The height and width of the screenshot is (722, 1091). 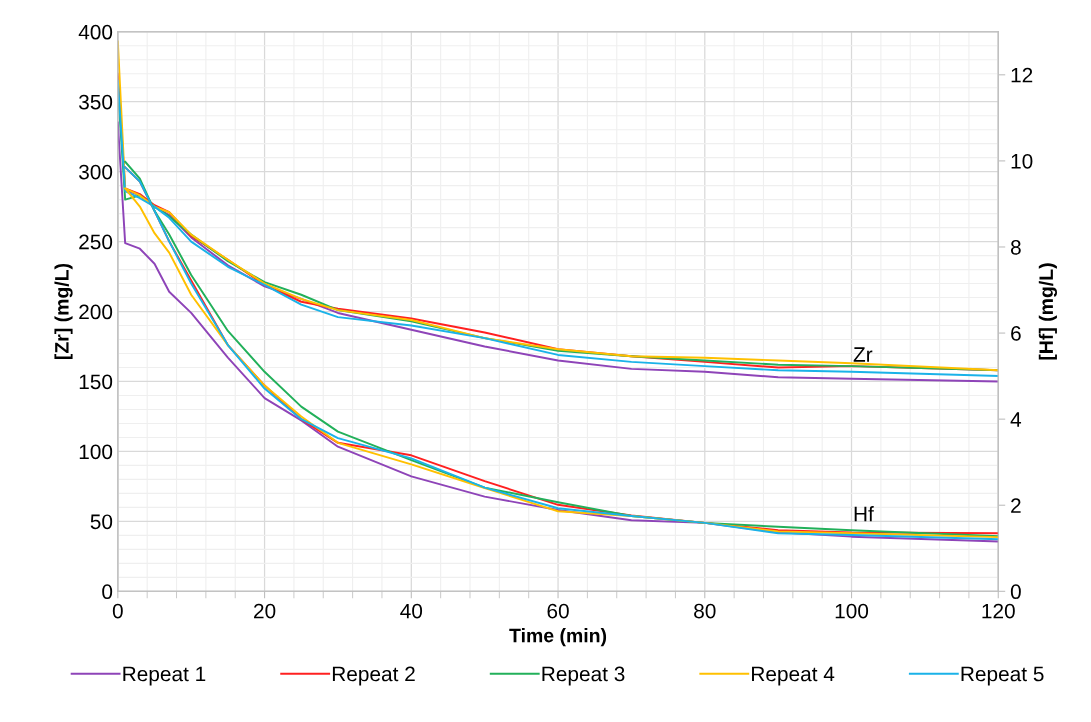 What do you see at coordinates (101, 522) in the screenshot?
I see `y-tick-label: 50` at bounding box center [101, 522].